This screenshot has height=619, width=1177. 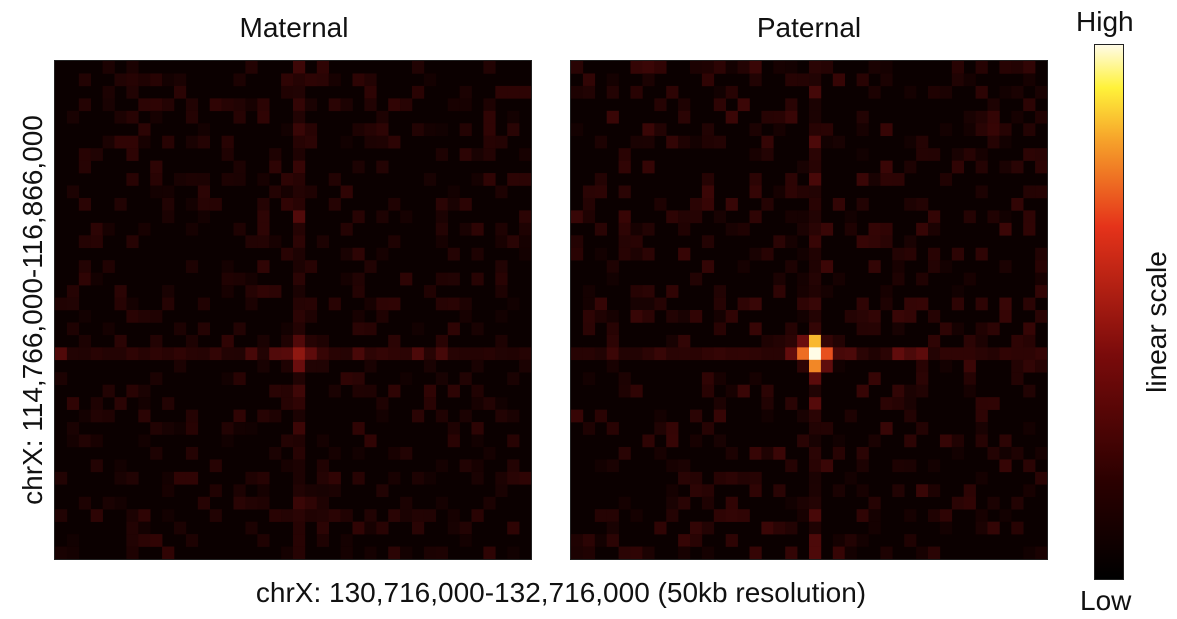 I want to click on colorbar, so click(x=1109, y=312).